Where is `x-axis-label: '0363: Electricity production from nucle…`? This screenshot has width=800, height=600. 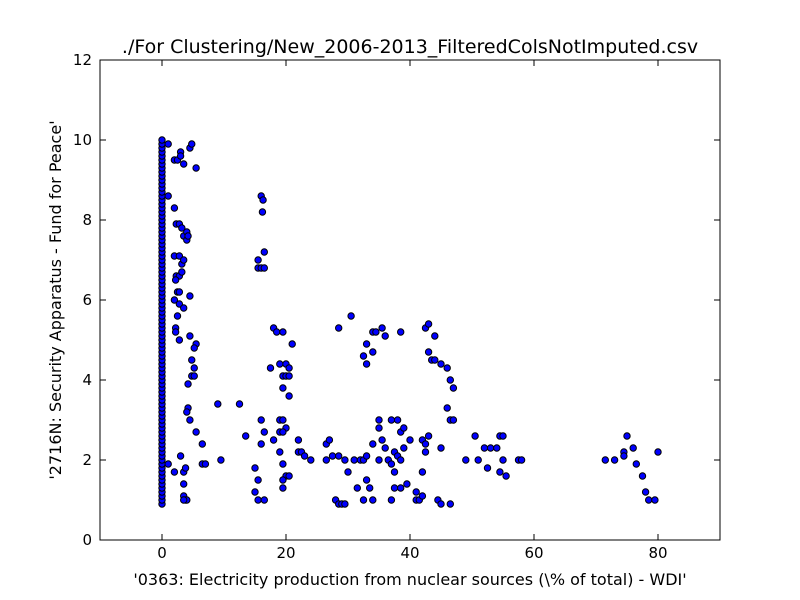
x-axis-label: '0363: Electricity production from nucle… is located at coordinates (409, 579).